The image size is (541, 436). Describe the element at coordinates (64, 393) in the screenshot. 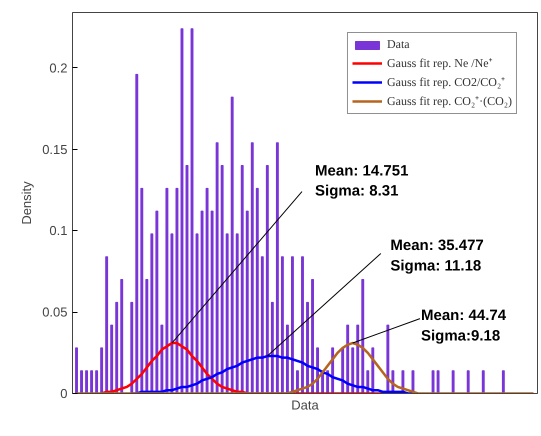

I see `y-tick-label: 0` at that location.